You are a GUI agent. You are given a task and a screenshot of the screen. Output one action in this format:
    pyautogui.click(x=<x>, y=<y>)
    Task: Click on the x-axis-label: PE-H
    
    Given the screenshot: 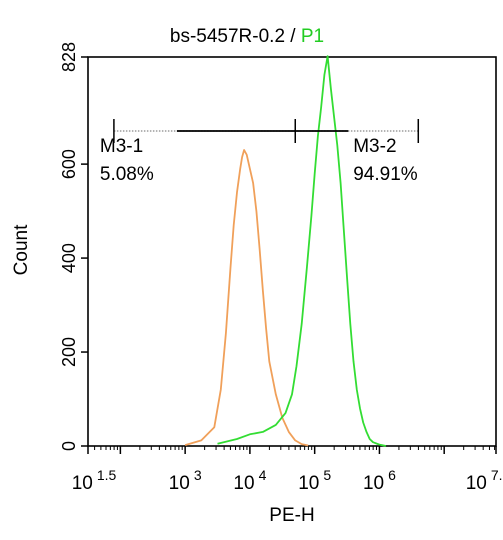 What is the action you would take?
    pyautogui.click(x=291, y=515)
    